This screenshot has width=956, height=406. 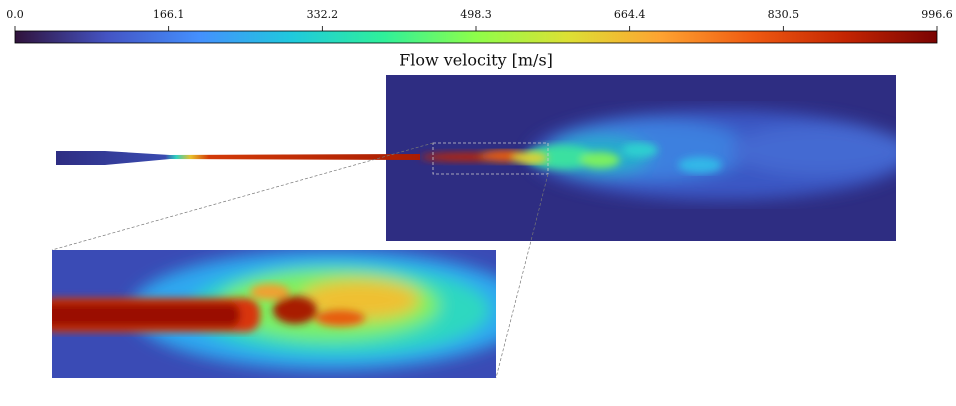 I want to click on jet, so click(x=484, y=157).